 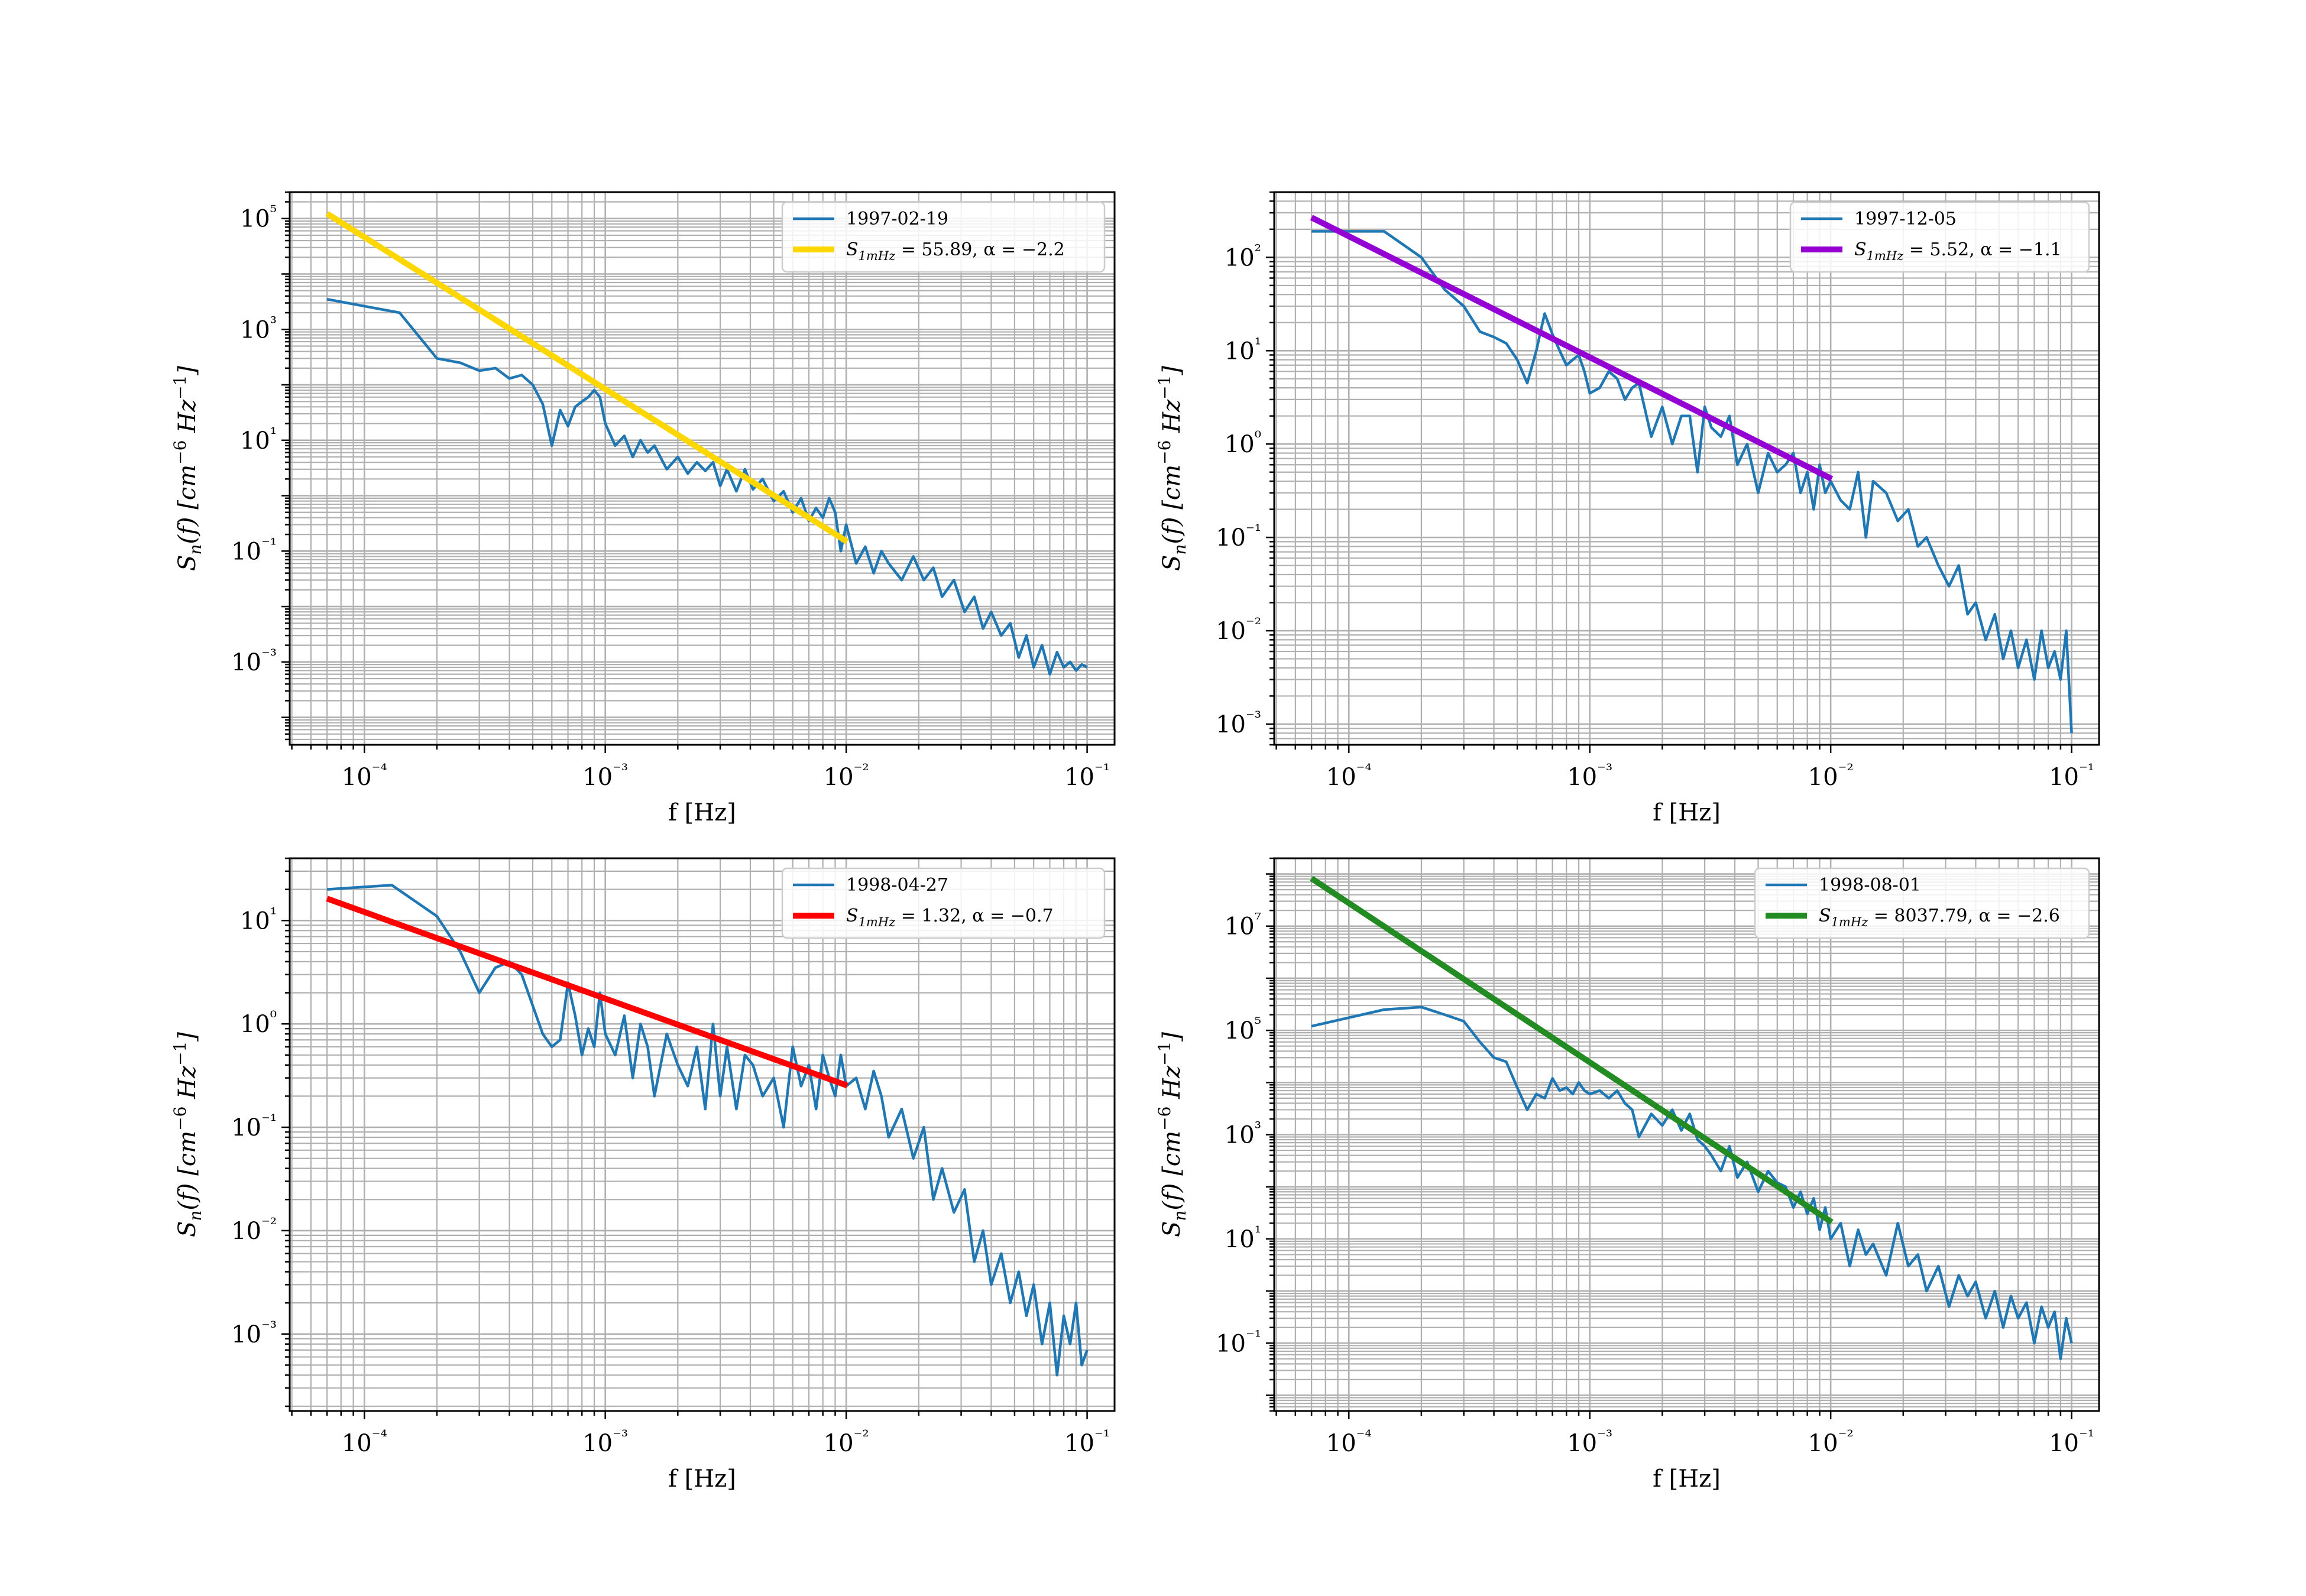 I want to click on legend-label: 1998-08-01, so click(x=1870, y=886).